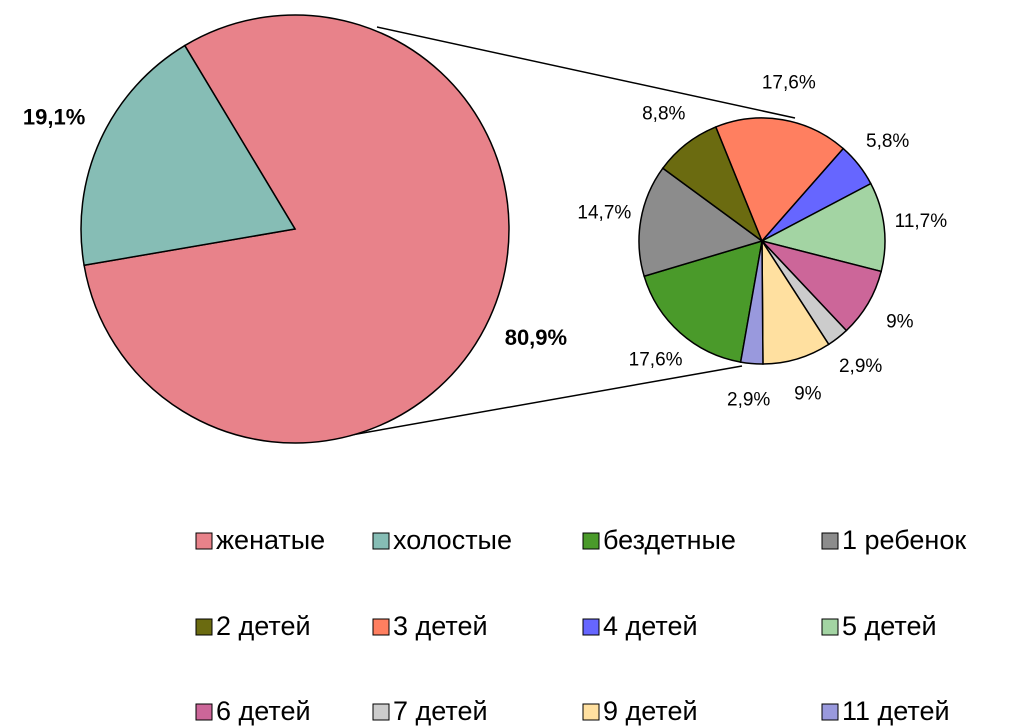 The image size is (1026, 727). I want to click on legend-label: 9 детей, so click(650, 711).